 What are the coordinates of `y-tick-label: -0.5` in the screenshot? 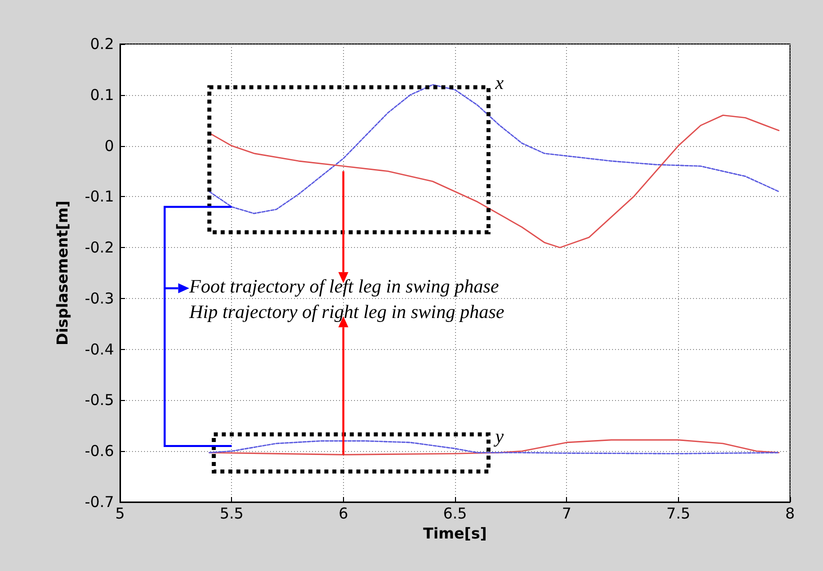 It's located at (99, 400).